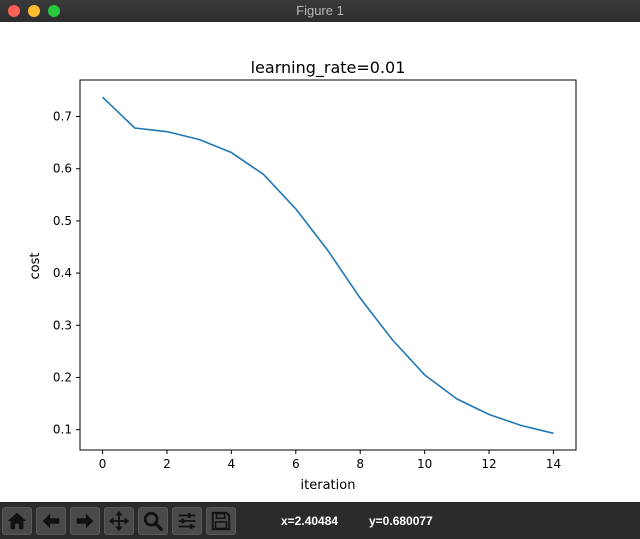 The width and height of the screenshot is (640, 539). I want to click on subplots-sliders-icon, so click(187, 521).